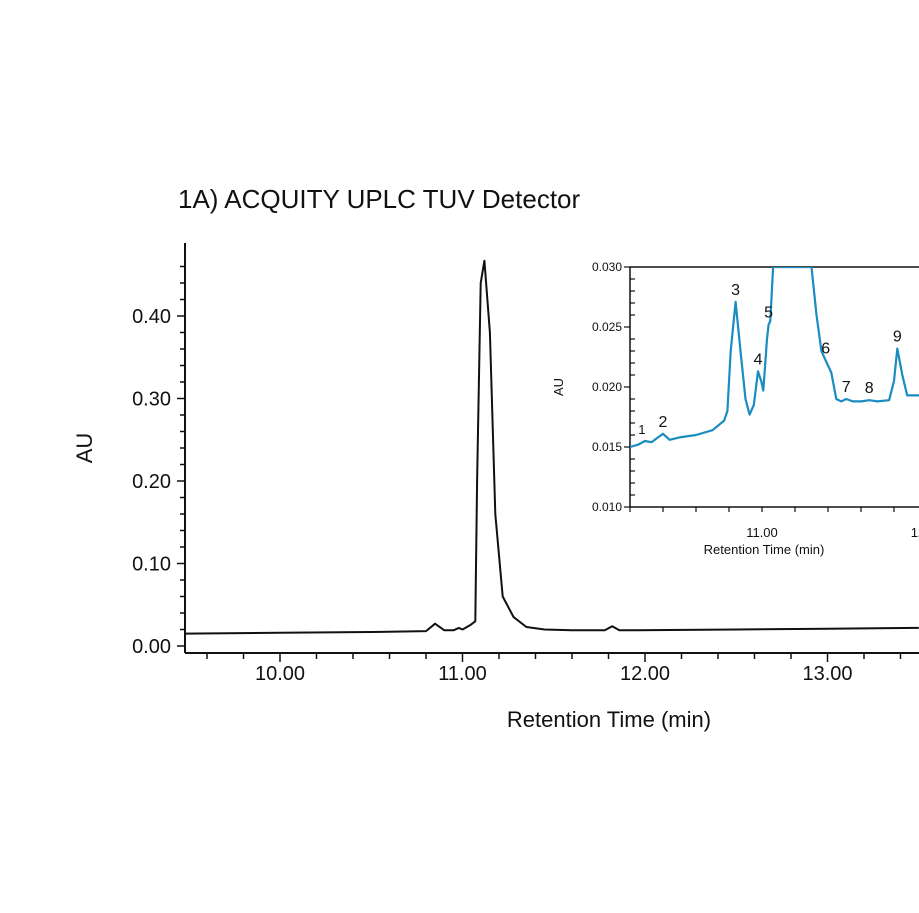 The height and width of the screenshot is (913, 919). What do you see at coordinates (869, 388) in the screenshot?
I see `peak-label-8: 8` at bounding box center [869, 388].